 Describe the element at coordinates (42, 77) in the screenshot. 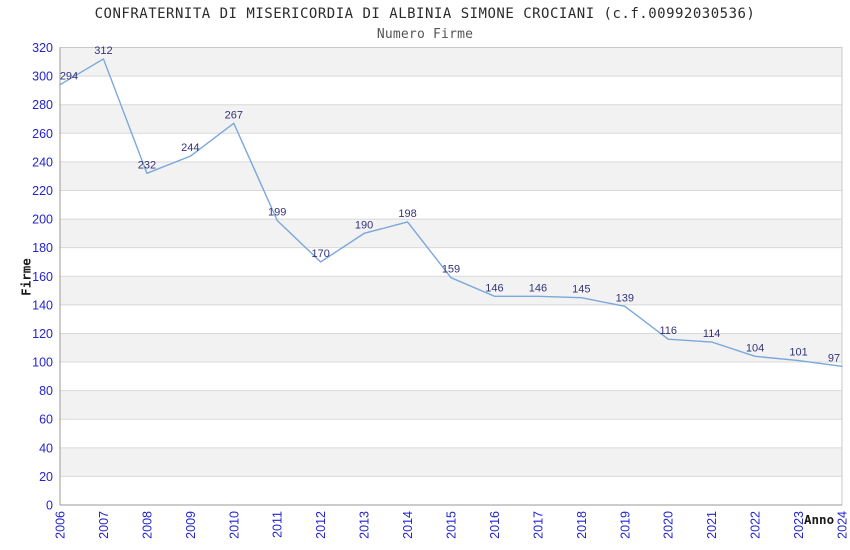

I see `y-tick-label: 300` at that location.